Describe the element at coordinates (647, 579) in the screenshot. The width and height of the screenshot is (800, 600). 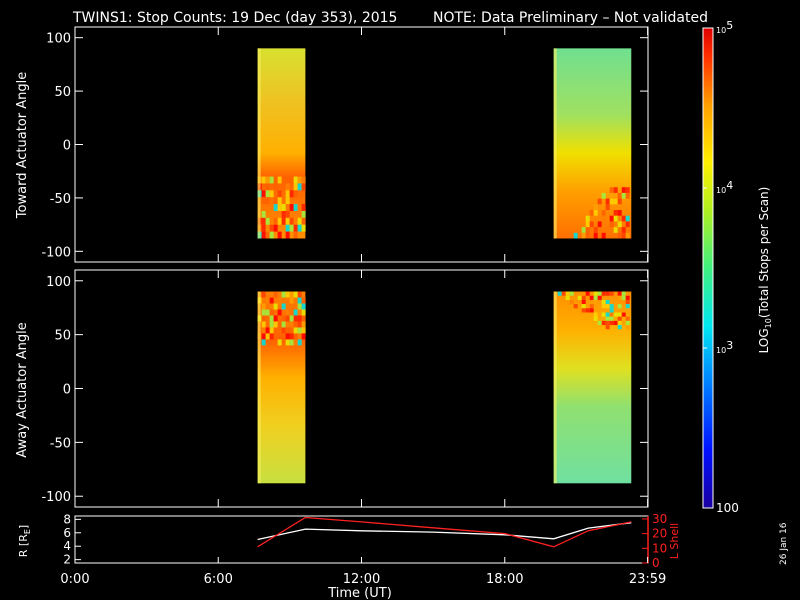
I see `time-tick-label: 23:59` at that location.